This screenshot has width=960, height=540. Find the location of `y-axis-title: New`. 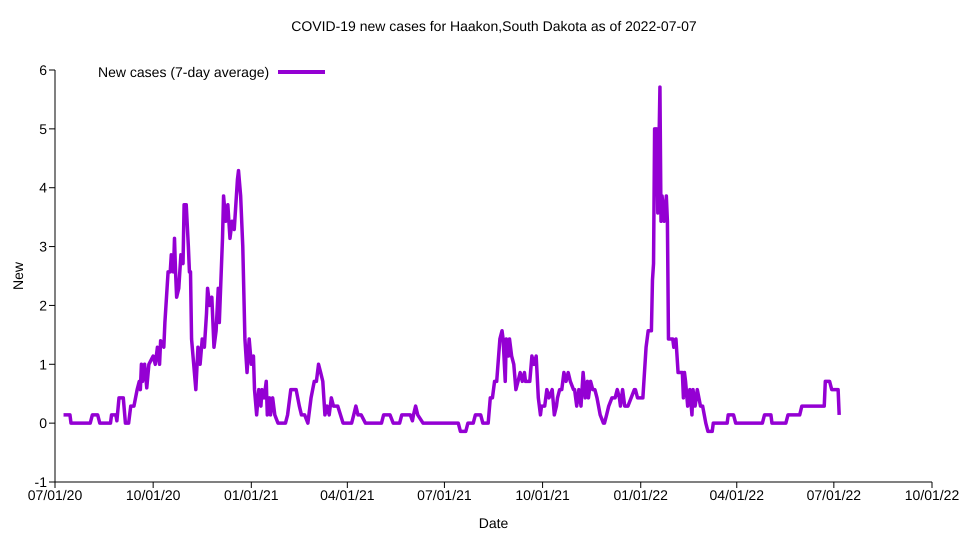

y-axis-title: New is located at coordinates (18, 275).